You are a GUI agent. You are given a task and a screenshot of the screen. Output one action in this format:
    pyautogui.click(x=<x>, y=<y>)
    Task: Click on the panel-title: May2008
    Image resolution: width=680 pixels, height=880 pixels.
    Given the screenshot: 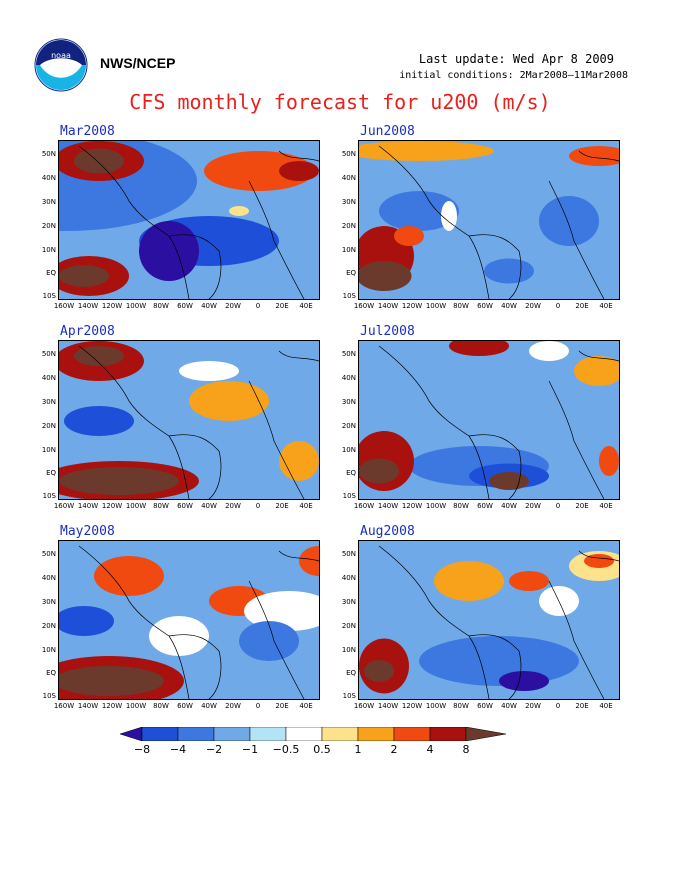 What is the action you would take?
    pyautogui.click(x=87, y=531)
    